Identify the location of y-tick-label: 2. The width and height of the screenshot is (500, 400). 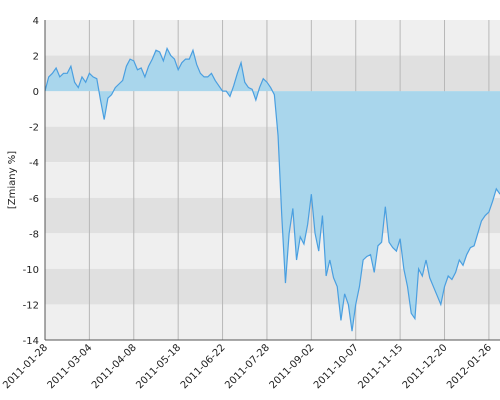
(36, 57).